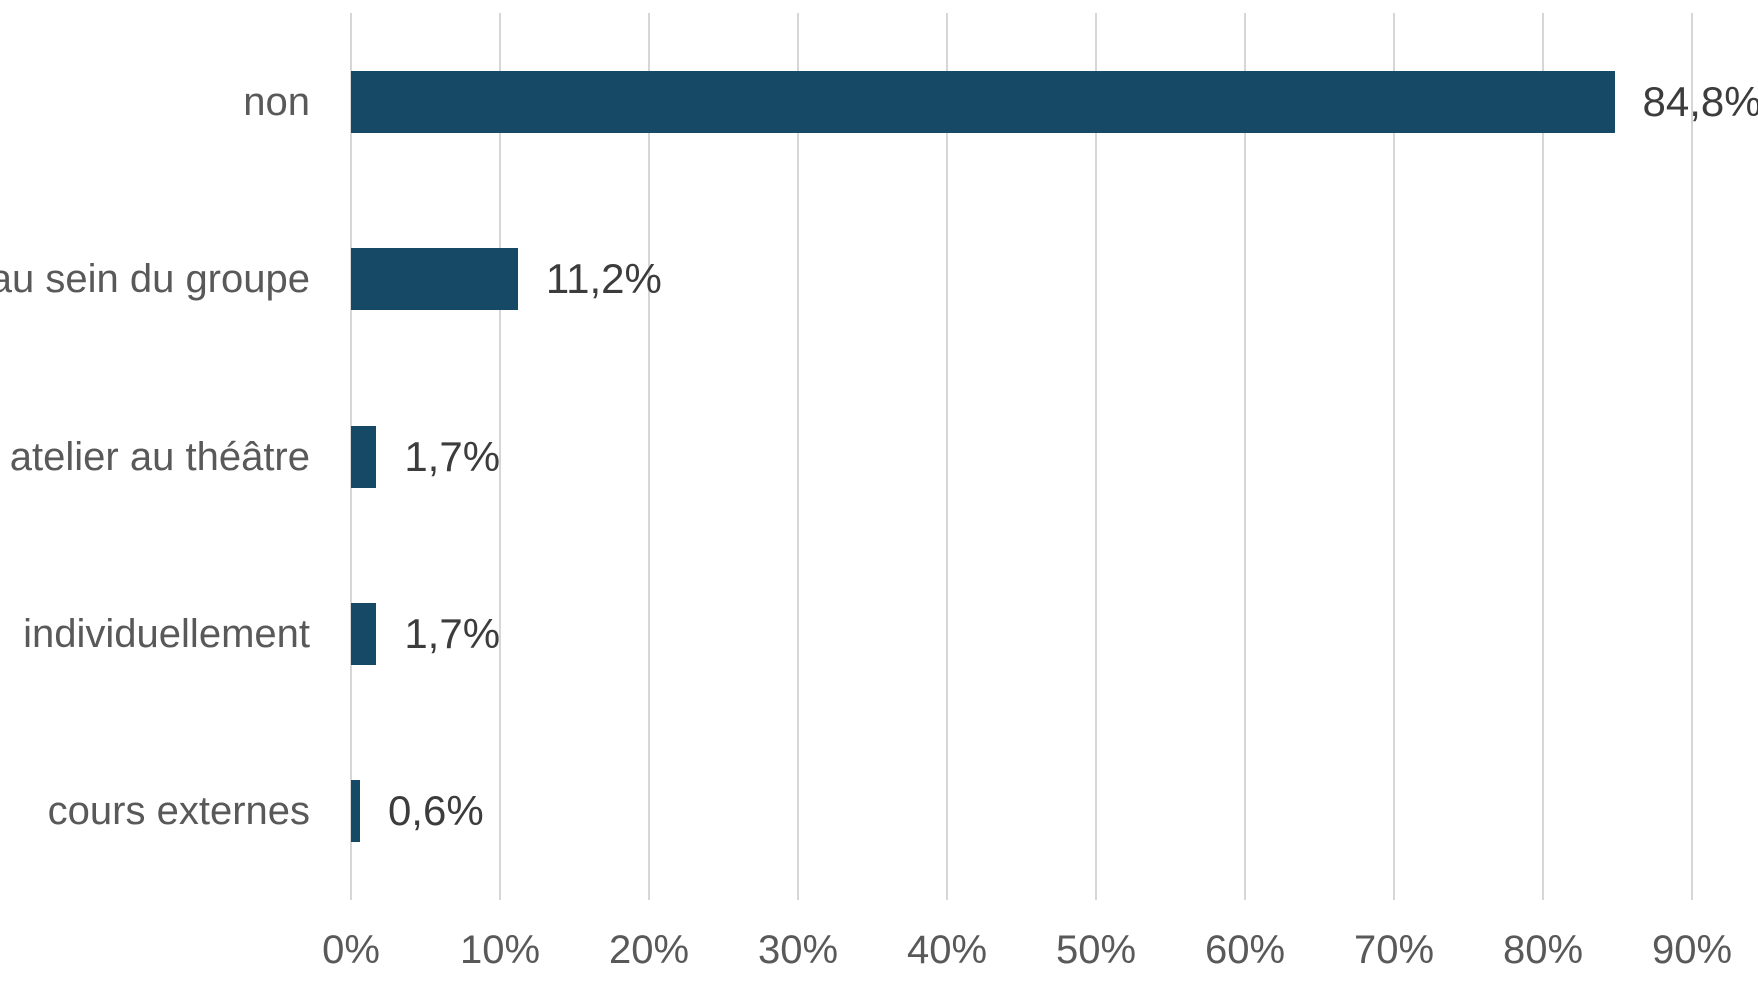 The width and height of the screenshot is (1758, 985). Describe the element at coordinates (947, 950) in the screenshot. I see `x-tick-label: 40%` at that location.